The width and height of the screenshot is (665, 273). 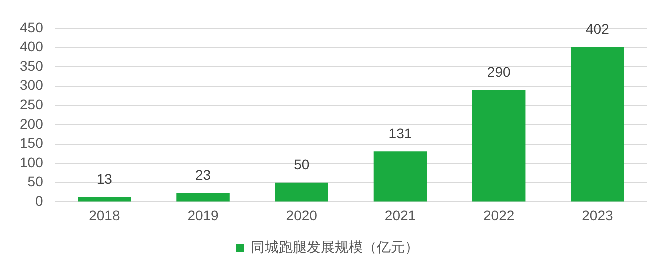 I want to click on y-tick-label: 200, so click(x=32, y=124).